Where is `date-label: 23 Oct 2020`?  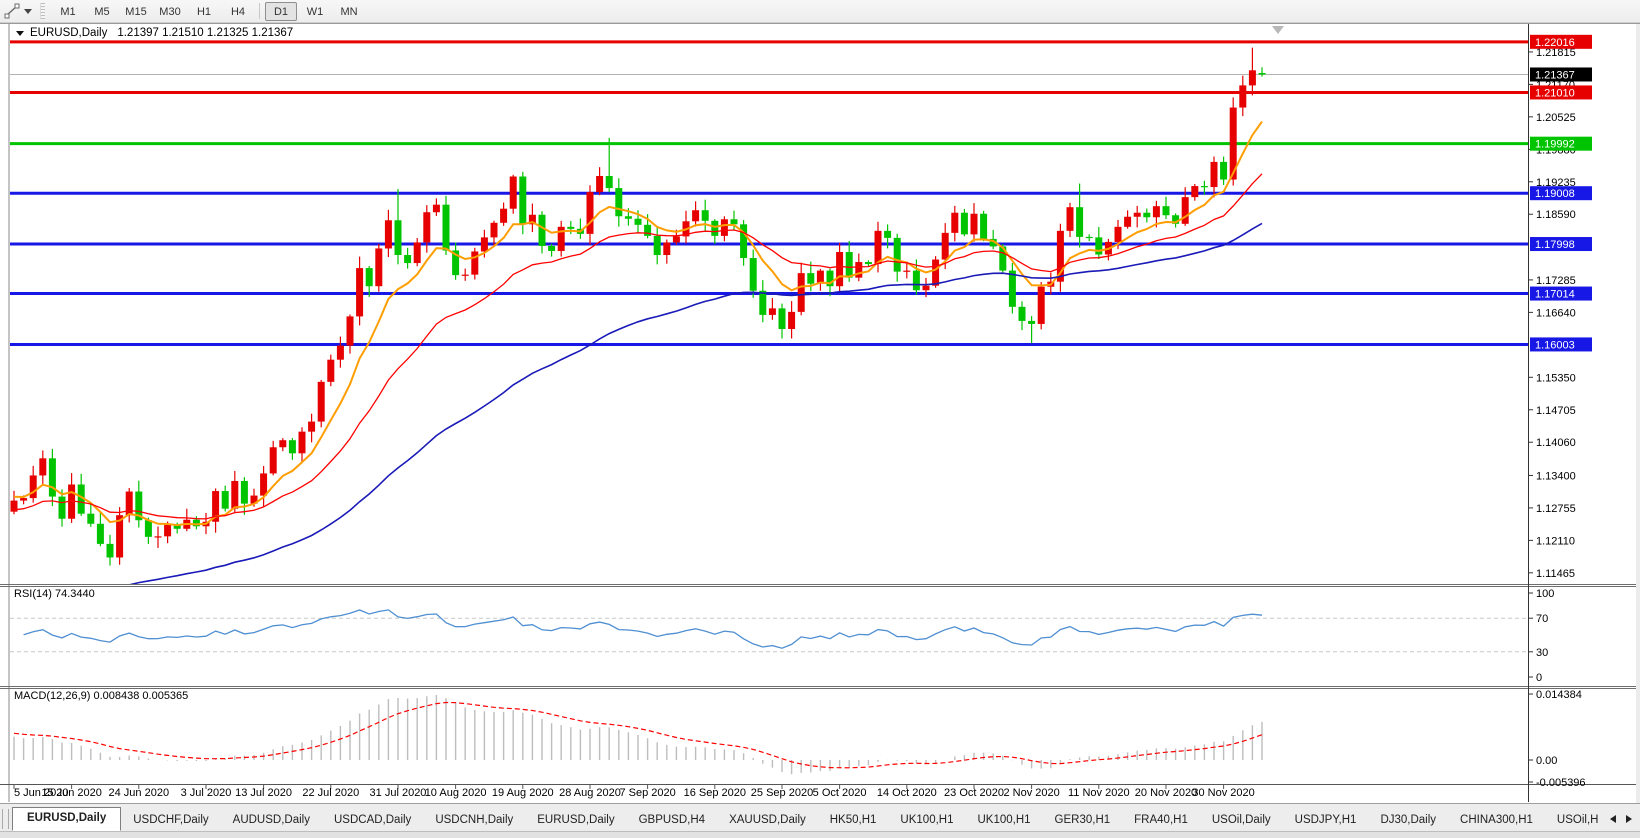
date-label: 23 Oct 2020 is located at coordinates (974, 793).